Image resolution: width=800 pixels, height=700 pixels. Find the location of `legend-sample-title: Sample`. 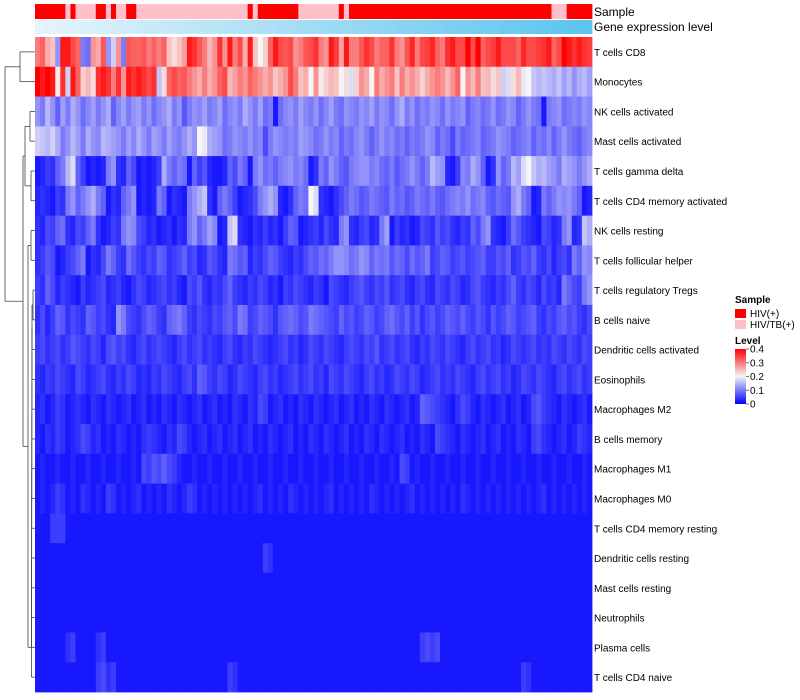

legend-sample-title: Sample is located at coordinates (753, 300).